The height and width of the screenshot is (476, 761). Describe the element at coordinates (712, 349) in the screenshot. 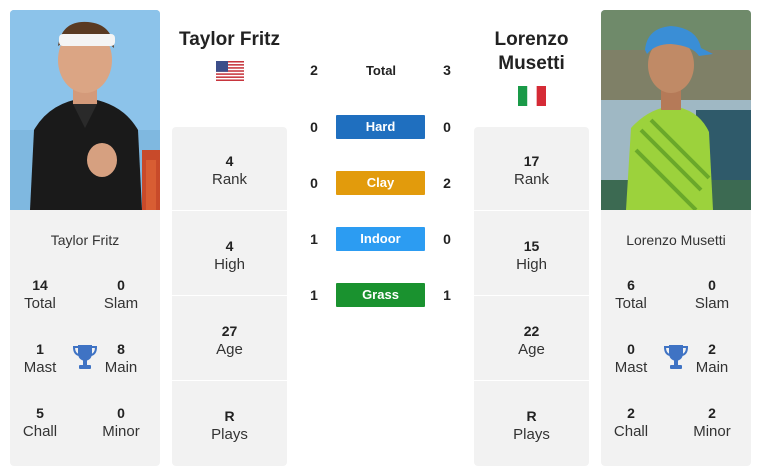

I see `player2-main-value: 2` at that location.